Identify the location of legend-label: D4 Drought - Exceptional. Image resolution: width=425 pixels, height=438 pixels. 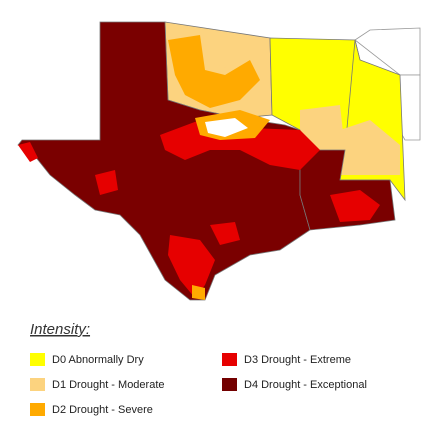
(305, 385).